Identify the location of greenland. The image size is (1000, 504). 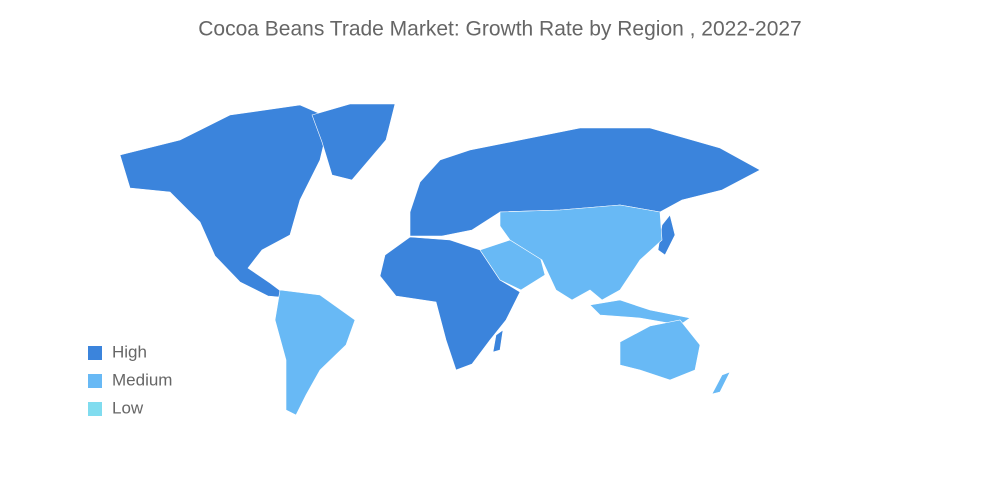
(353, 142).